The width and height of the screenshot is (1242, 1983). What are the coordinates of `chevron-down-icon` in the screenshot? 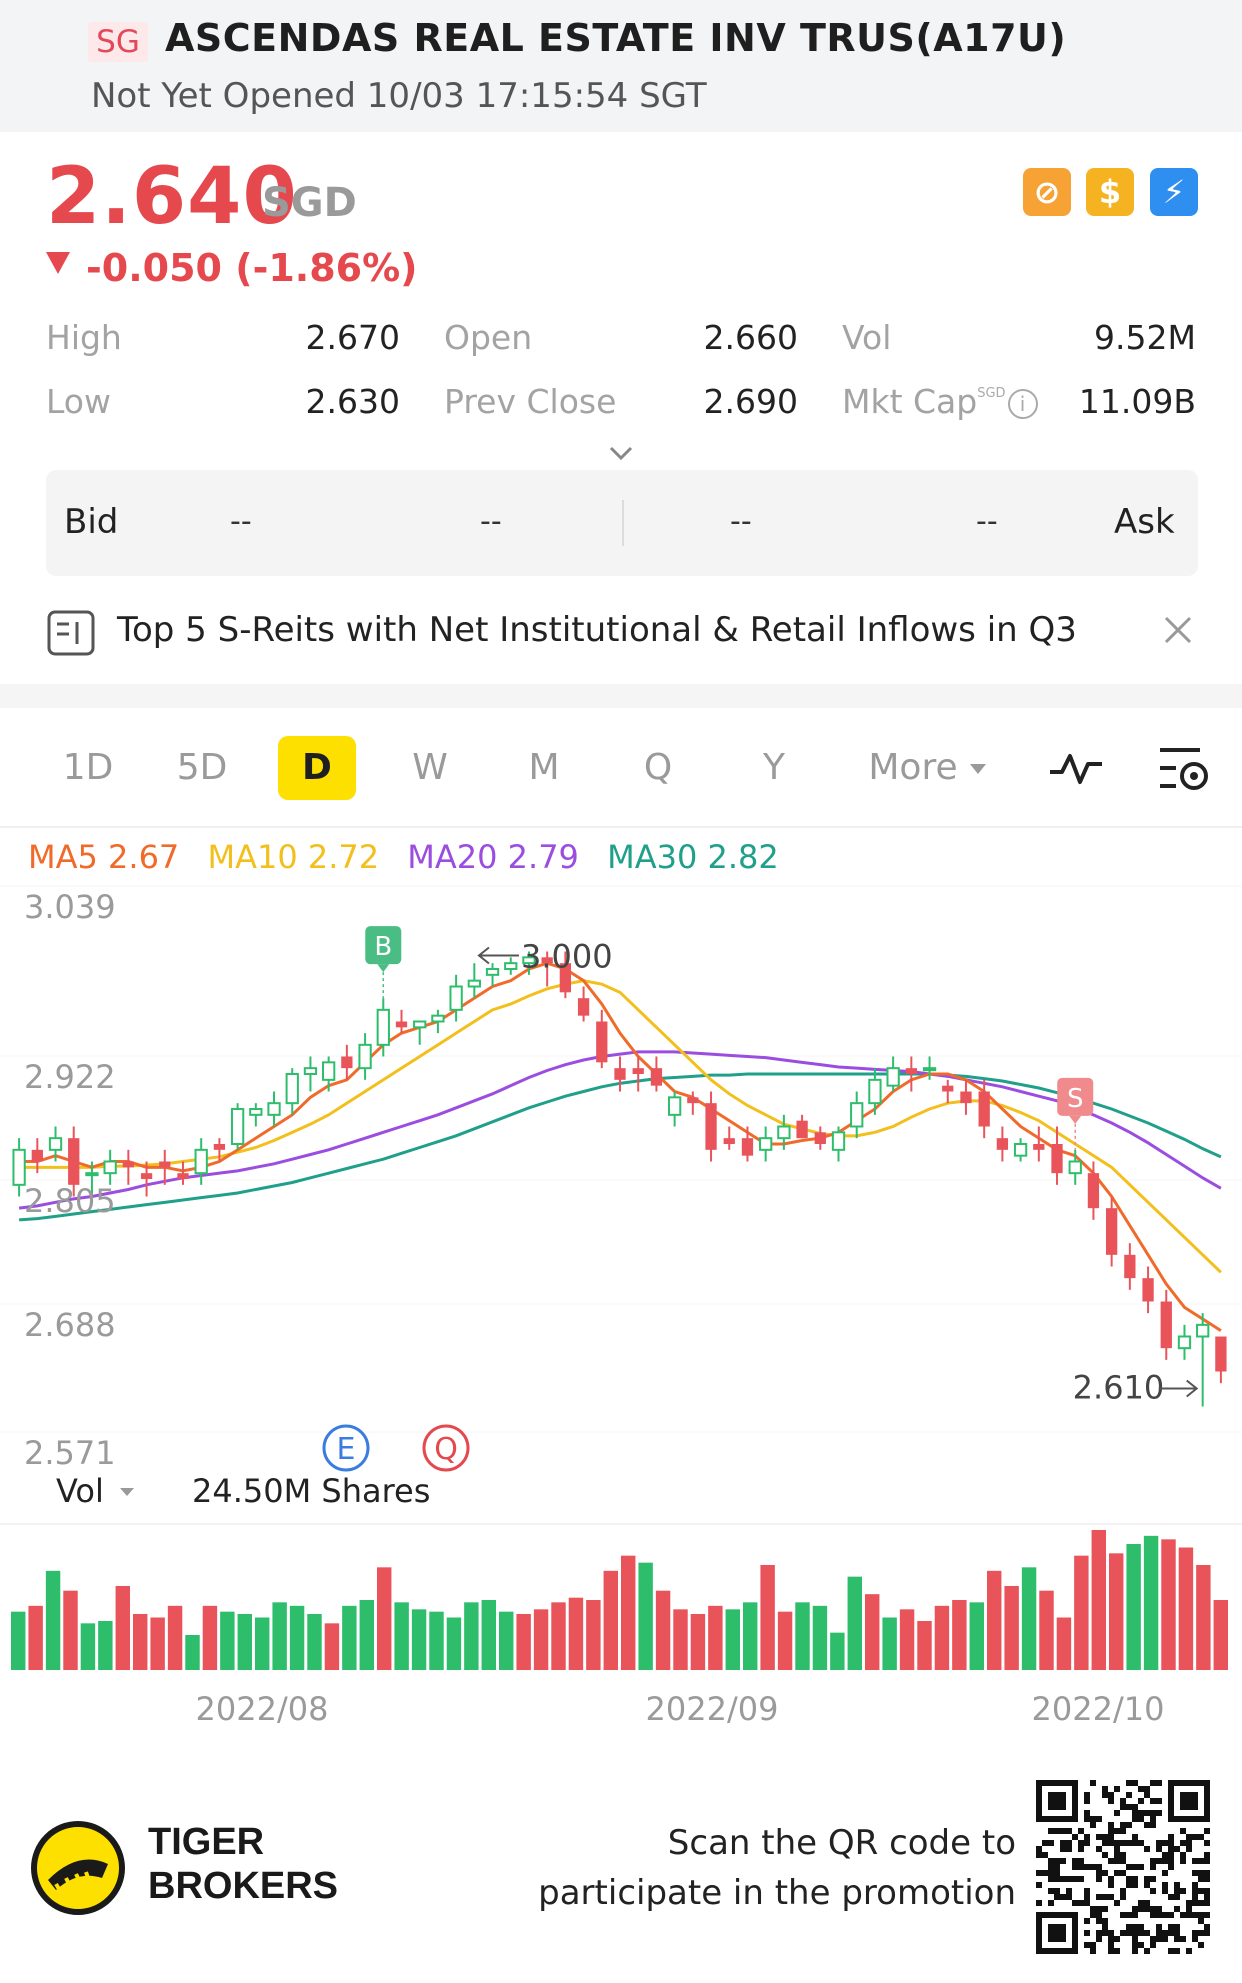 It's located at (621, 453).